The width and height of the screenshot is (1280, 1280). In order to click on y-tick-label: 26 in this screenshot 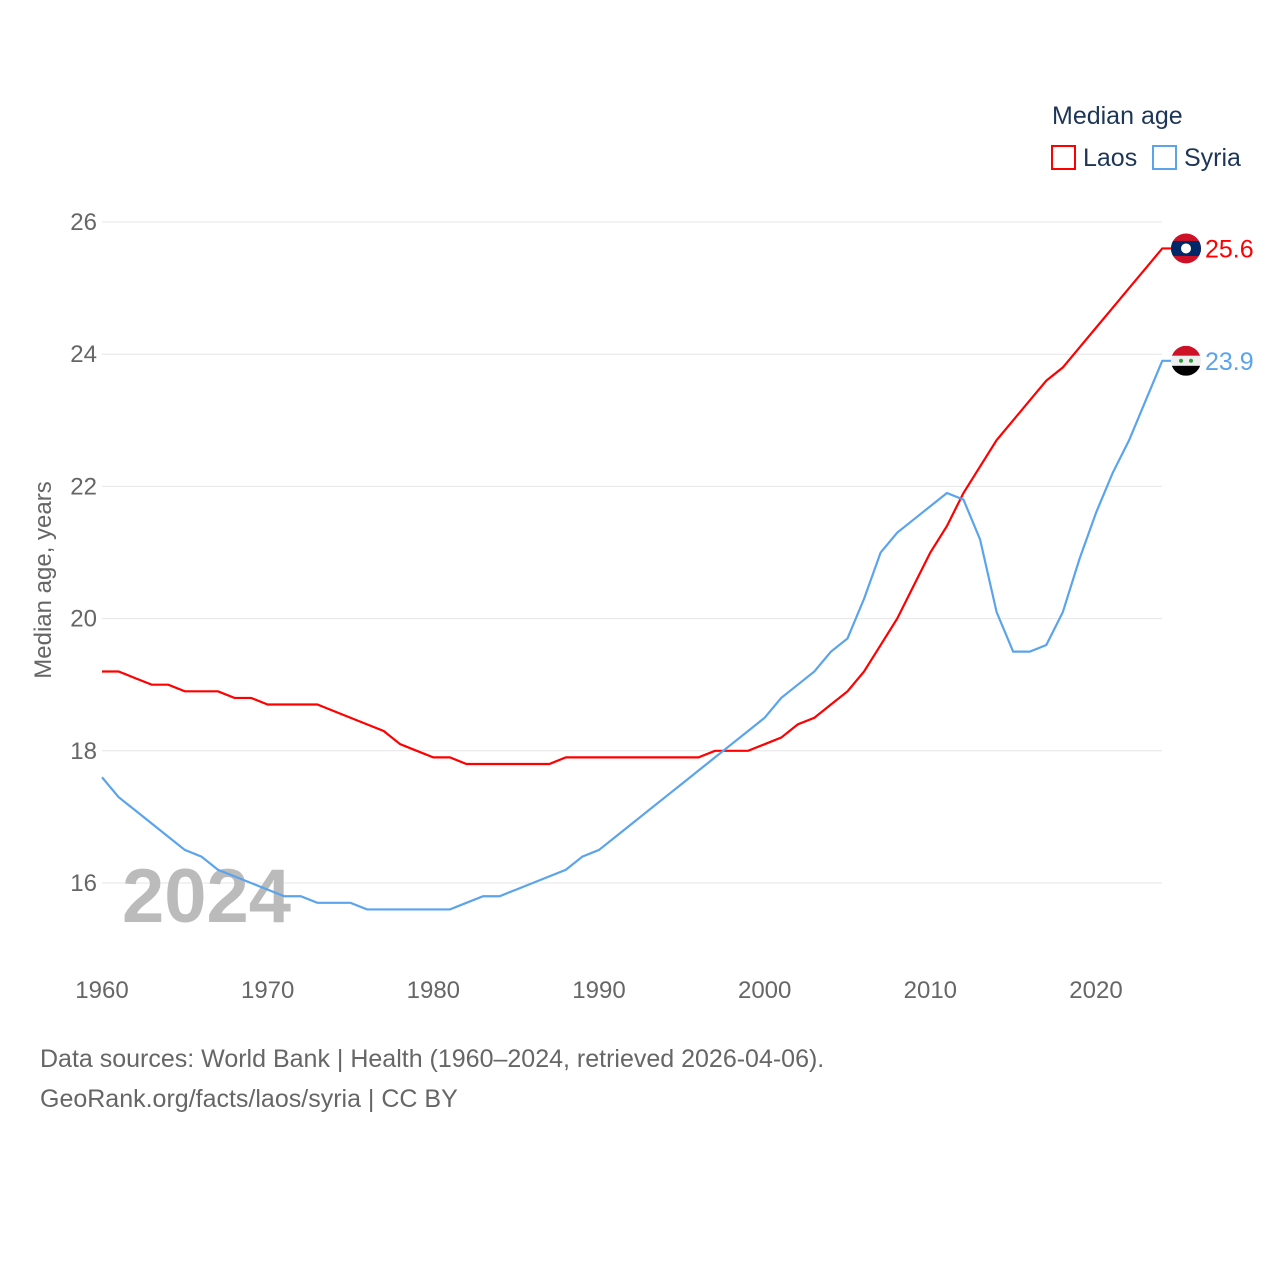, I will do `click(83, 222)`.